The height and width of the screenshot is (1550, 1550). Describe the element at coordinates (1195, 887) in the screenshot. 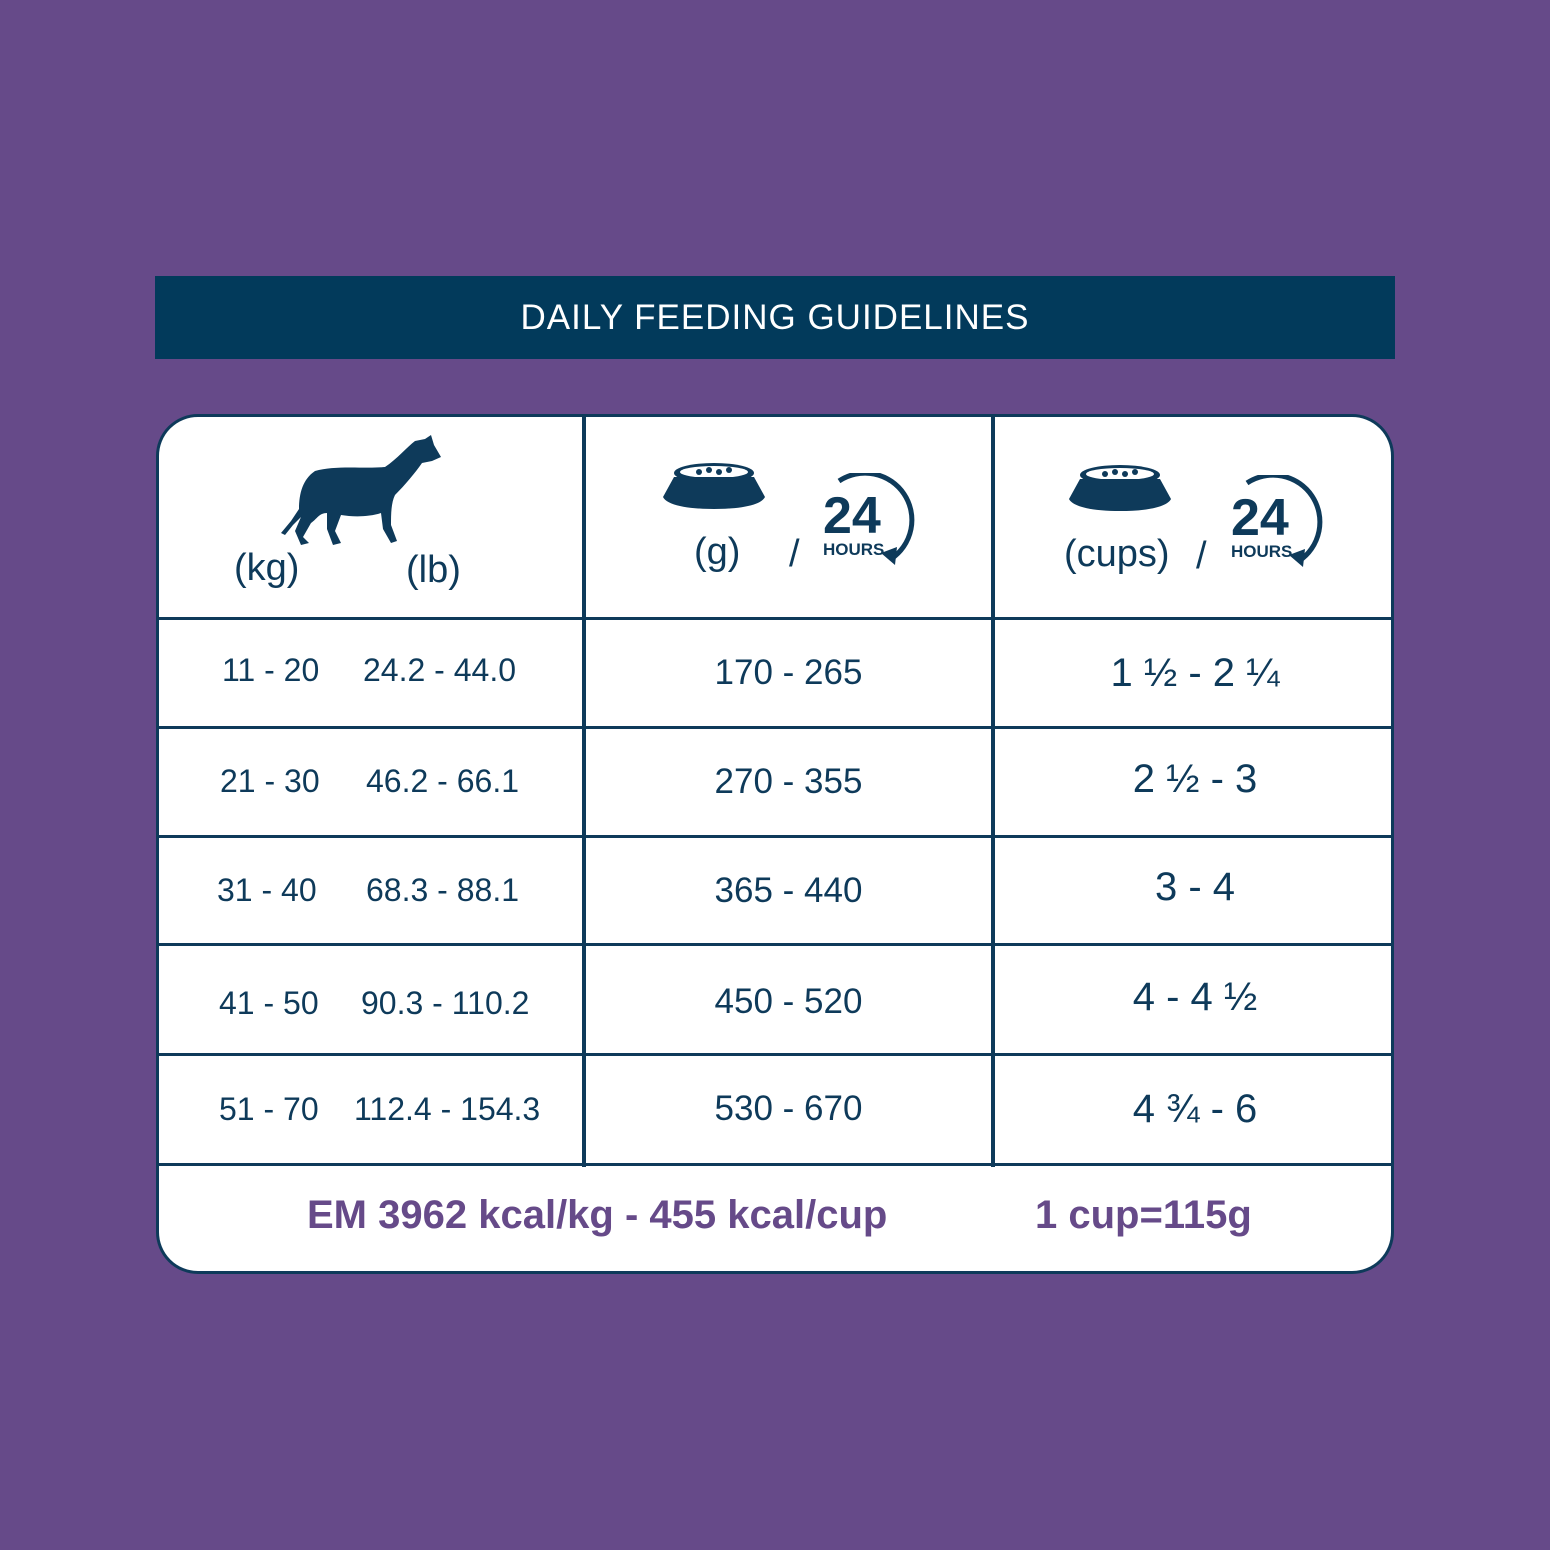

I see `cups-cell: 3 - 4` at that location.